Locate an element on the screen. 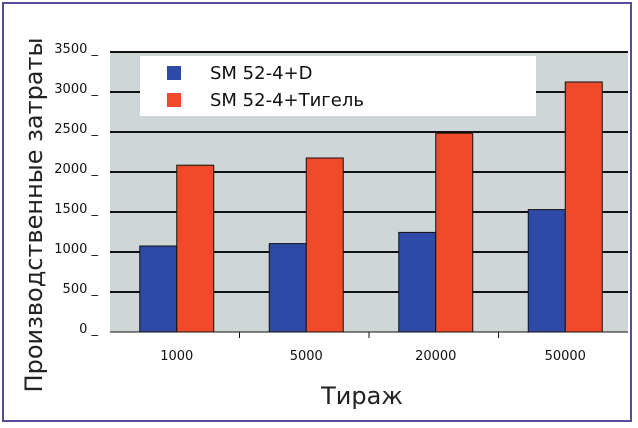 The width and height of the screenshot is (638, 428). x-tick-label: 50000 is located at coordinates (565, 356).